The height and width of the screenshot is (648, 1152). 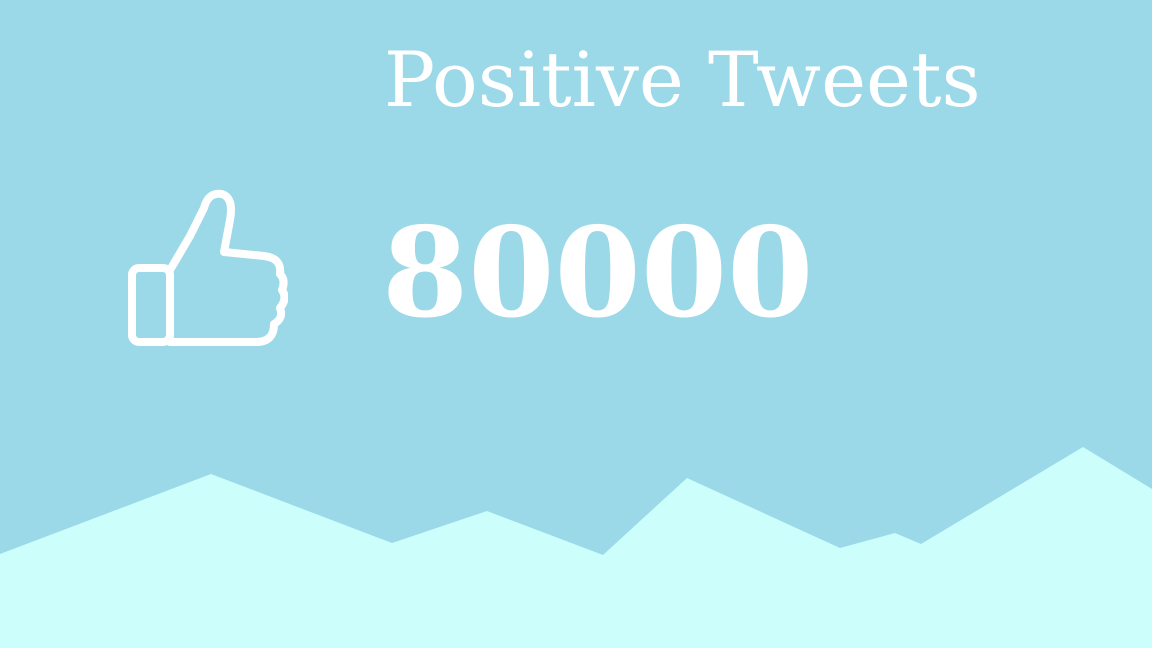 What do you see at coordinates (682, 79) in the screenshot?
I see `page-title: Positive Tweets` at bounding box center [682, 79].